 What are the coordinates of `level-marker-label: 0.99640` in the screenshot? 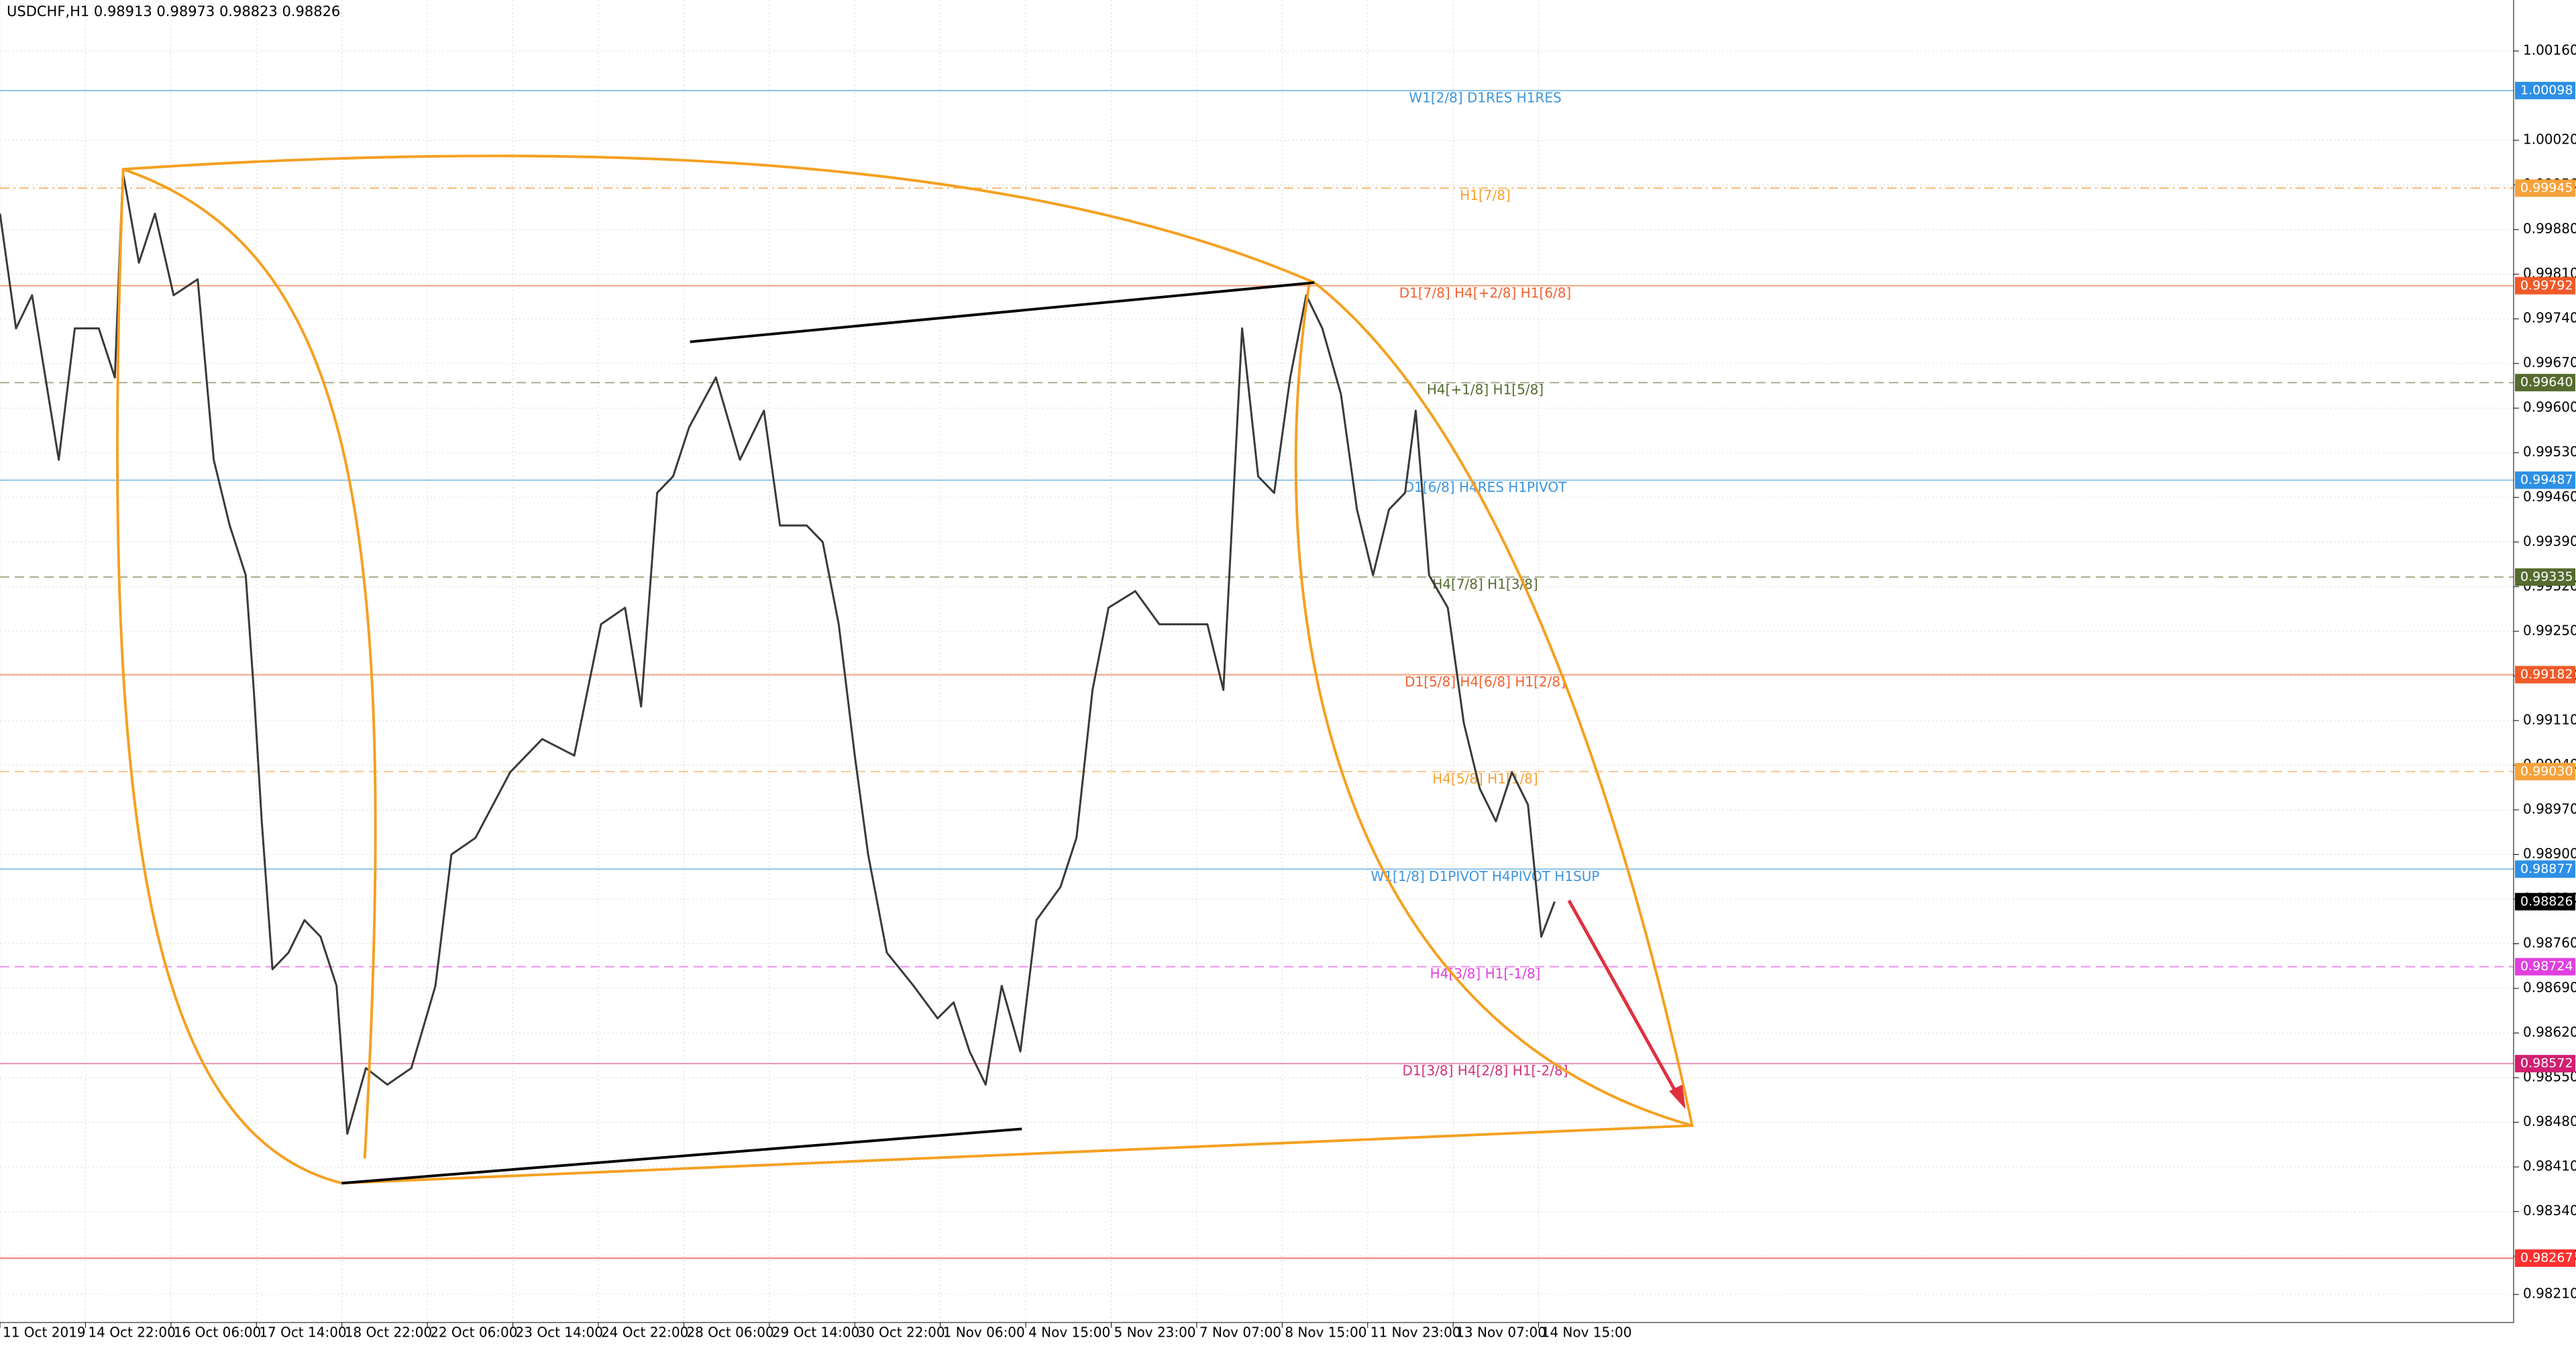 It's located at (2546, 382).